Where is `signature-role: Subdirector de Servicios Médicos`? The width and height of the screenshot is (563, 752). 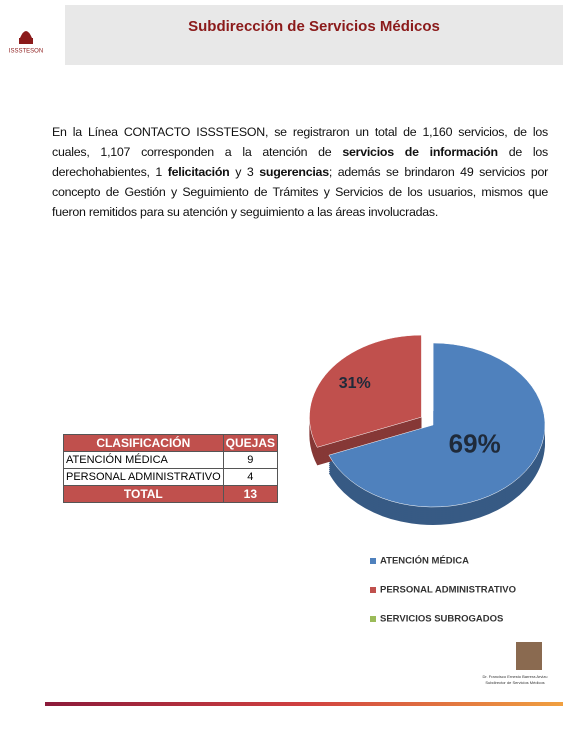 signature-role: Subdirector de Servicios Médicos is located at coordinates (515, 682).